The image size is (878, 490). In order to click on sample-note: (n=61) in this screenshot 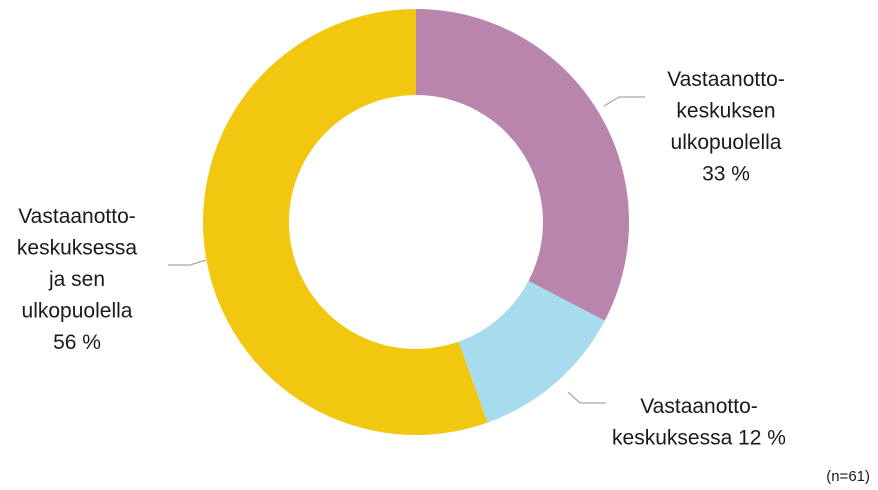, I will do `click(848, 476)`.